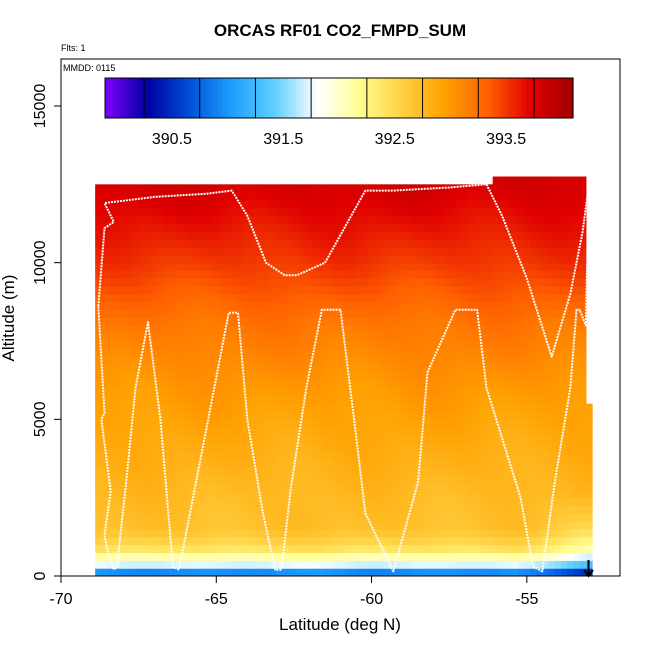  What do you see at coordinates (526, 599) in the screenshot?
I see `x-tick-label: -55` at bounding box center [526, 599].